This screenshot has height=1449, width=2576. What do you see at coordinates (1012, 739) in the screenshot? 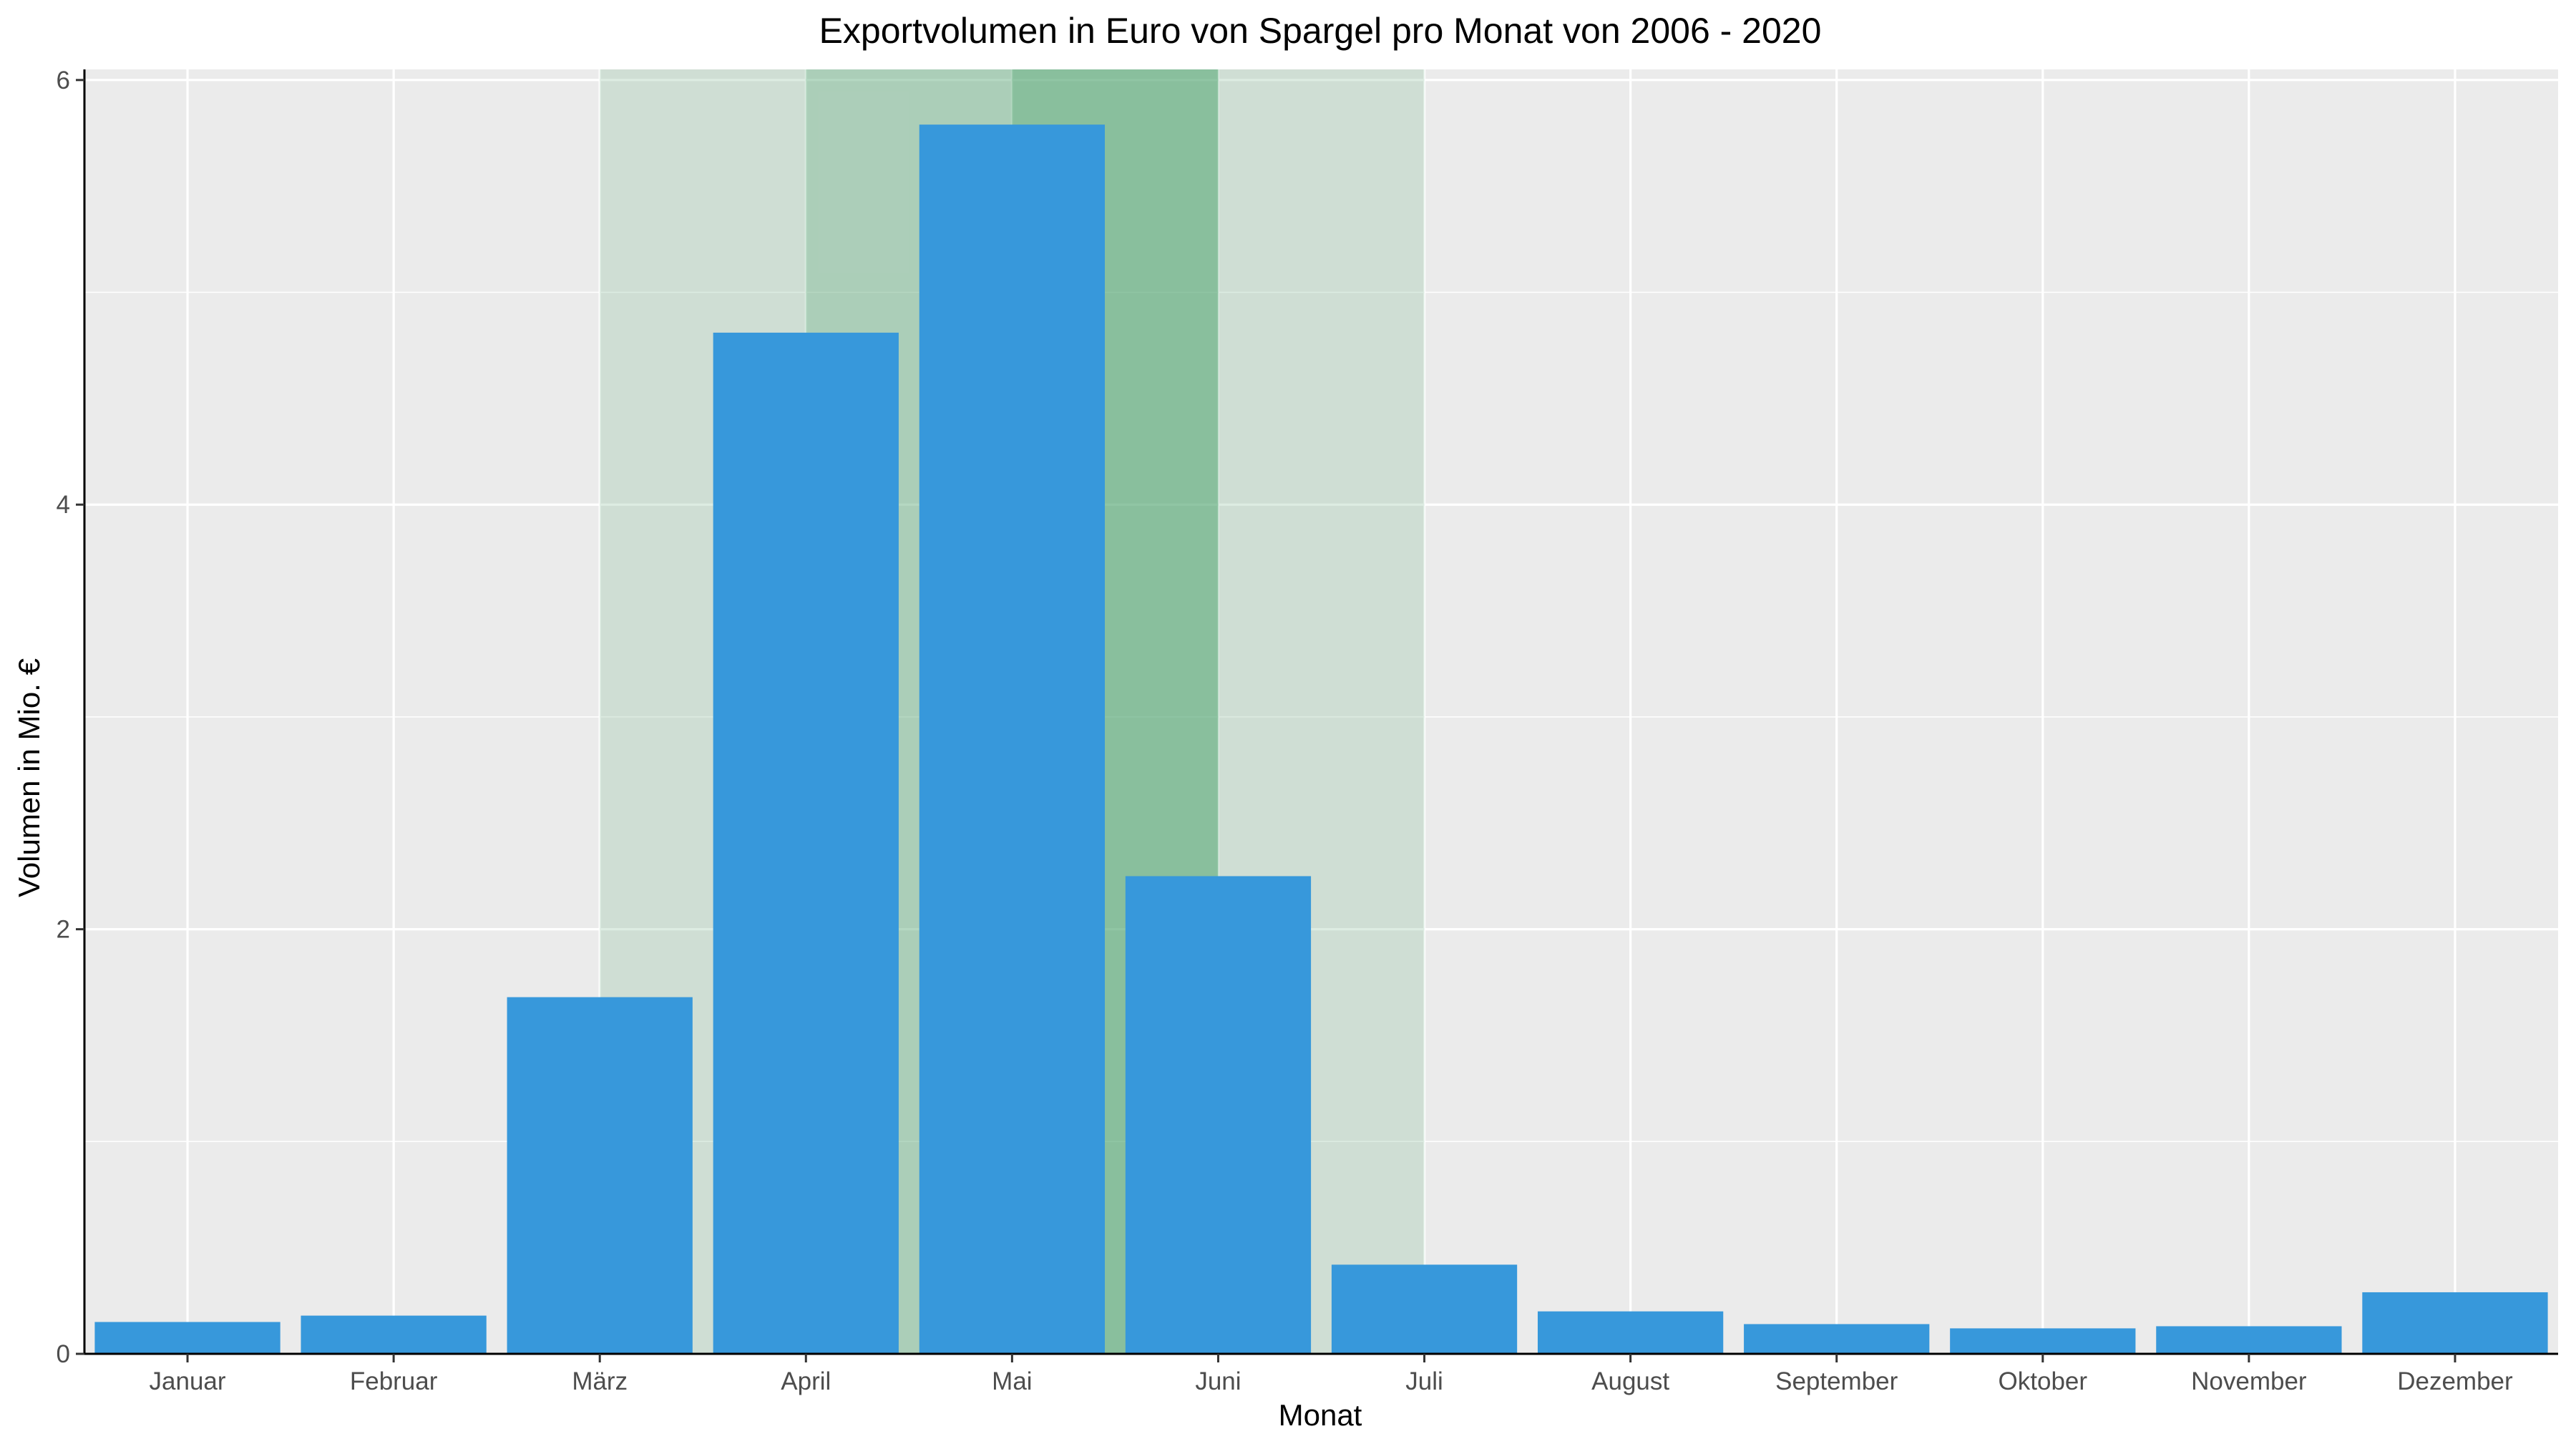
I see `bar-mai` at bounding box center [1012, 739].